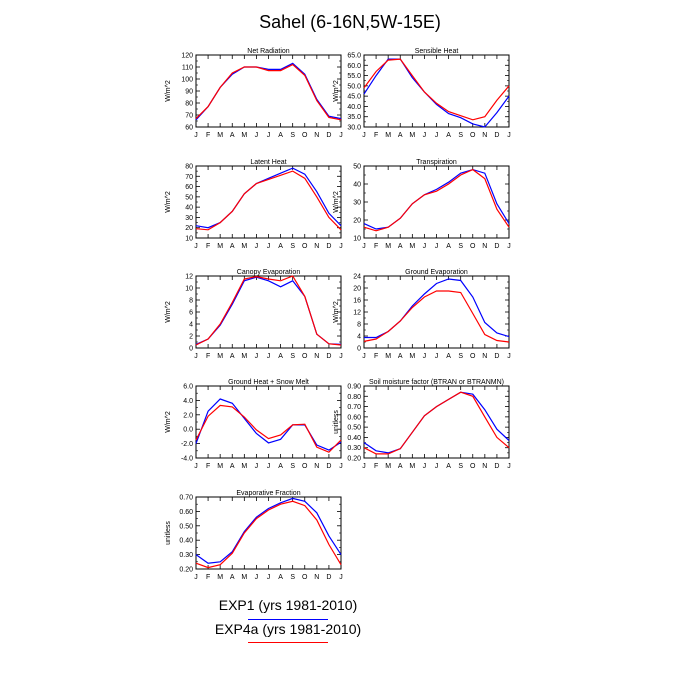 This screenshot has width=700, height=700. I want to click on y-tick-label: 0.60, so click(186, 512).